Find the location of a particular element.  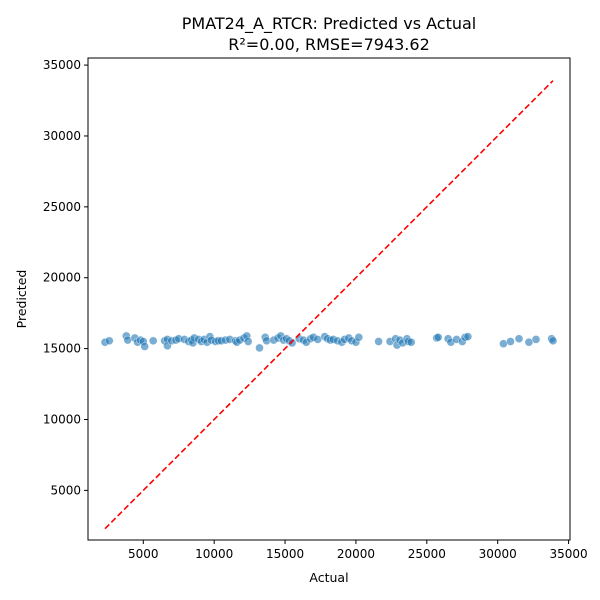

y-axis: 5000 10000 15000 20000 25000 30000 35000 is located at coordinates (65, 277).